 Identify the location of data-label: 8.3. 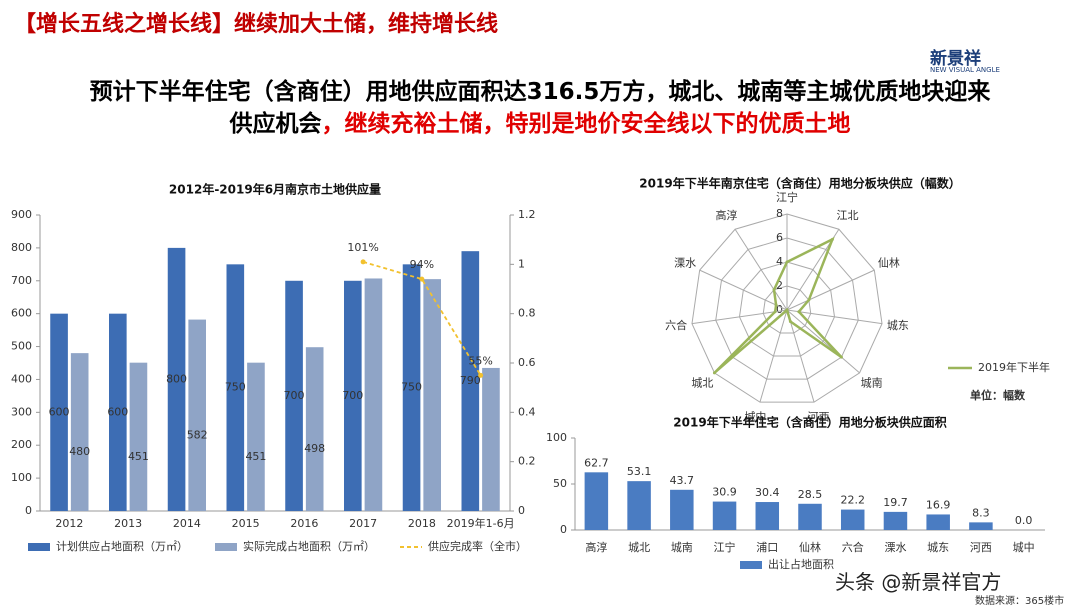
(981, 512).